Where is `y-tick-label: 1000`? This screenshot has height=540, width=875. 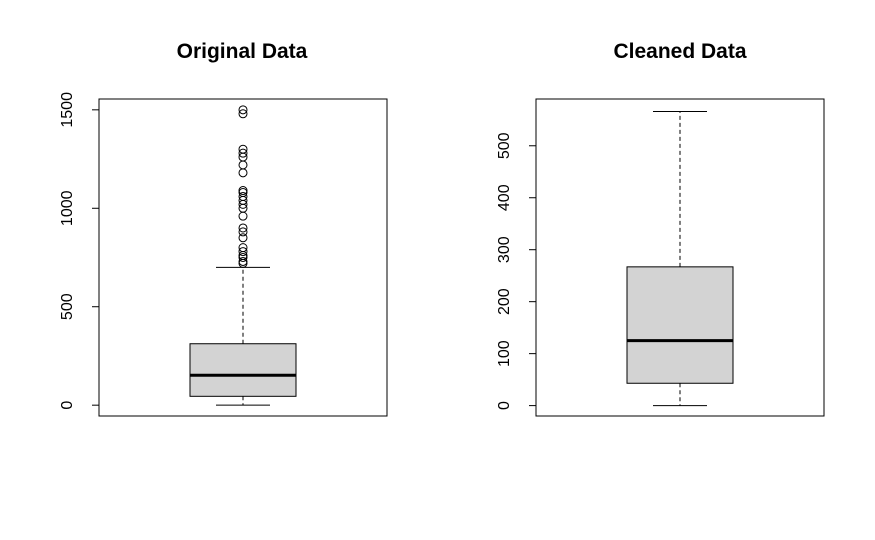 y-tick-label: 1000 is located at coordinates (67, 208).